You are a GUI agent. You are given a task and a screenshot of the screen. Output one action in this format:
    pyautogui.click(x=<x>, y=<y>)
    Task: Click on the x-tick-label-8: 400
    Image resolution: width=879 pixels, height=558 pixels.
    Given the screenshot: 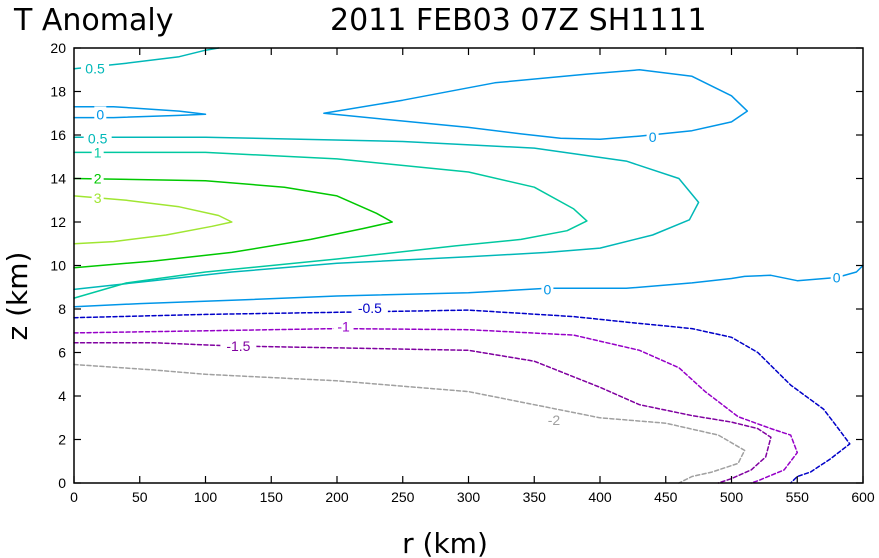 What is the action you would take?
    pyautogui.click(x=600, y=497)
    